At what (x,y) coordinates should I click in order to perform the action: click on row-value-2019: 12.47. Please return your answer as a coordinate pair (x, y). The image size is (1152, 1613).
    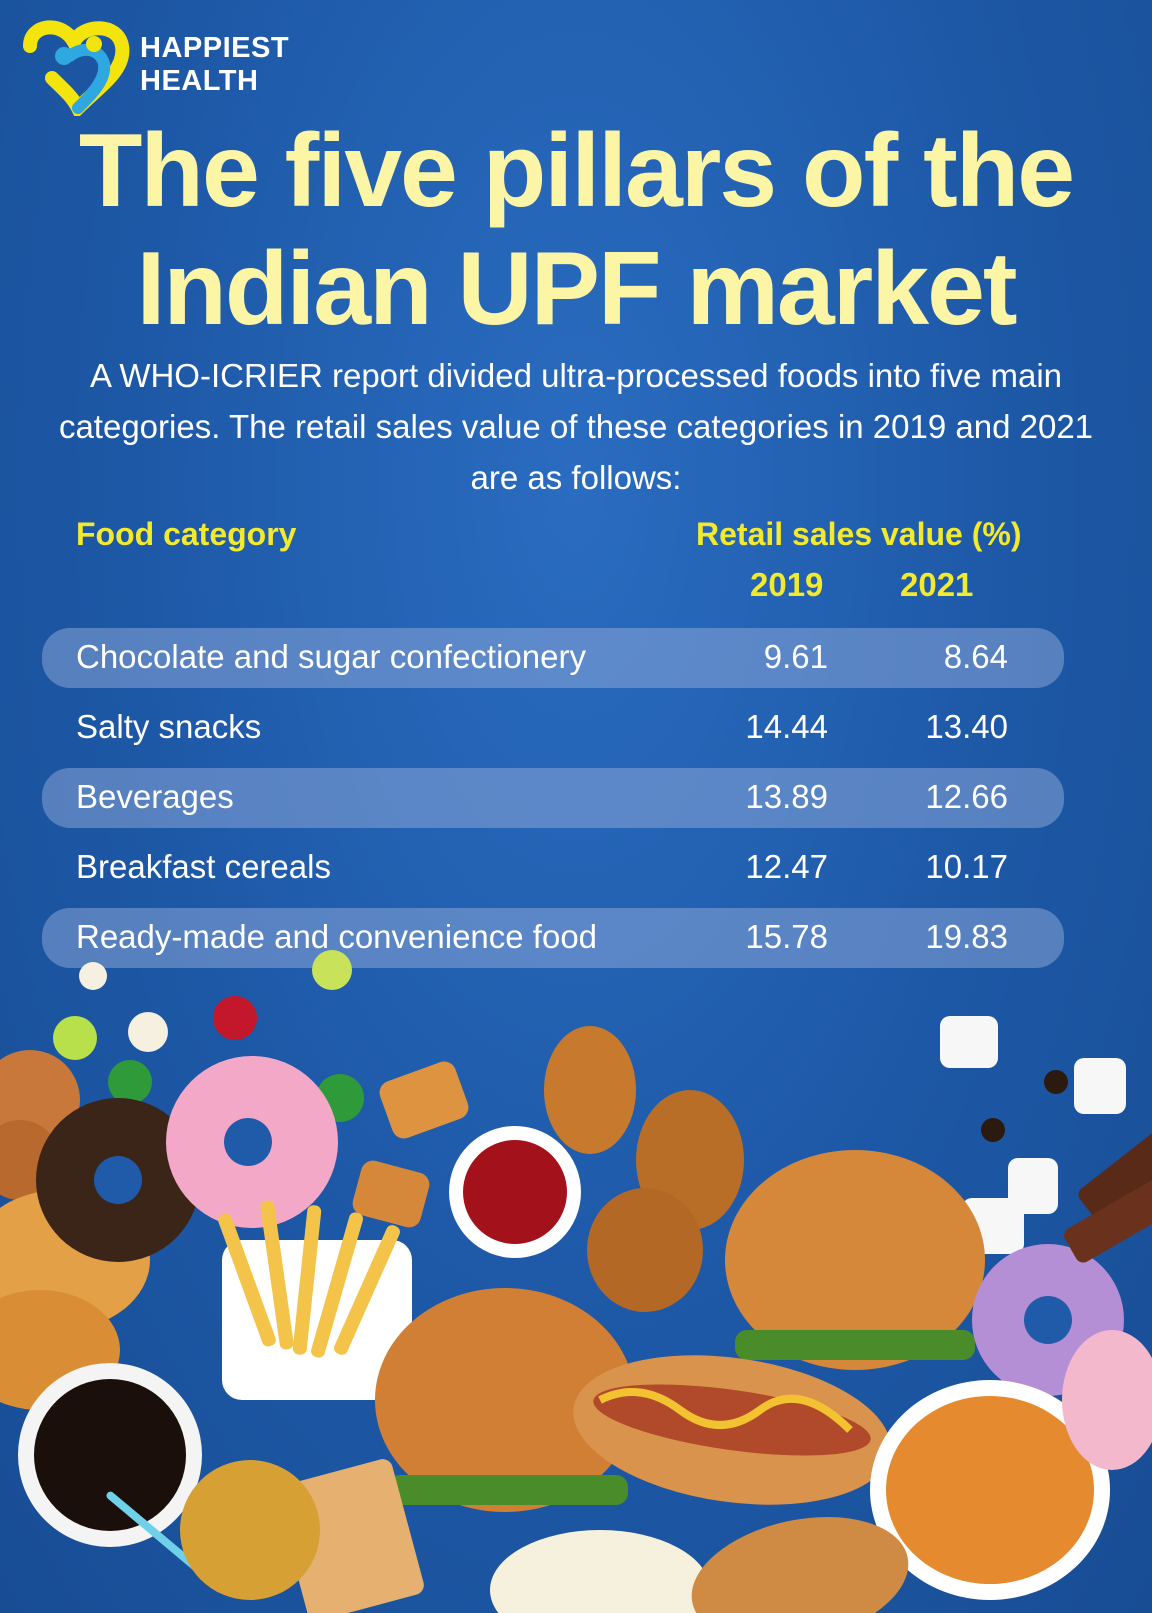
    Looking at the image, I should click on (786, 866).